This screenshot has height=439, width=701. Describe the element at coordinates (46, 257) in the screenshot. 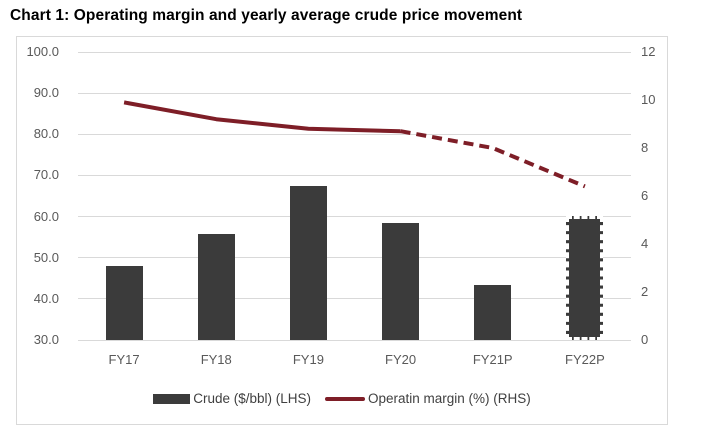

I see `left-axis-tick: 50.0` at that location.